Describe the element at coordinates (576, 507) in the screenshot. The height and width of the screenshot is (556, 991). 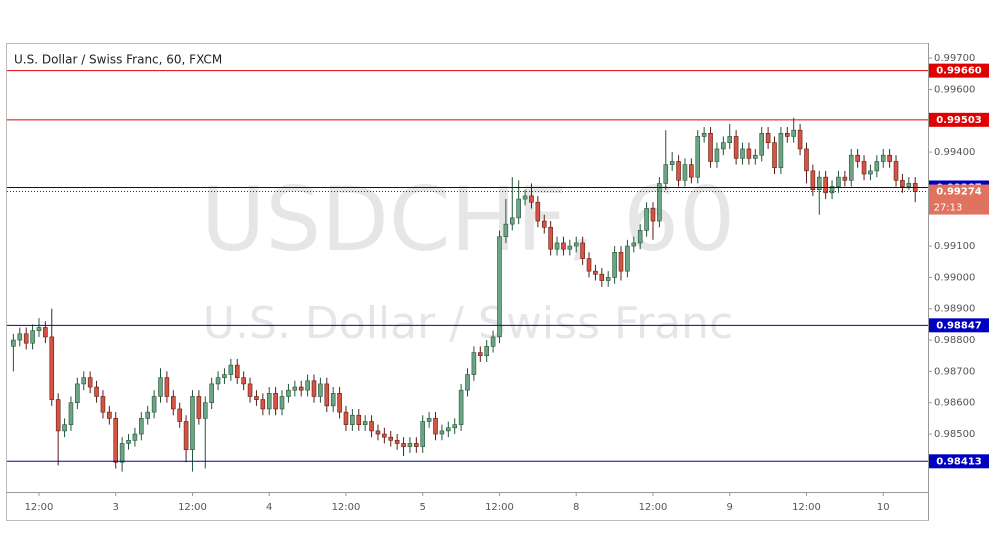
I see `x-tick-label: 8` at that location.